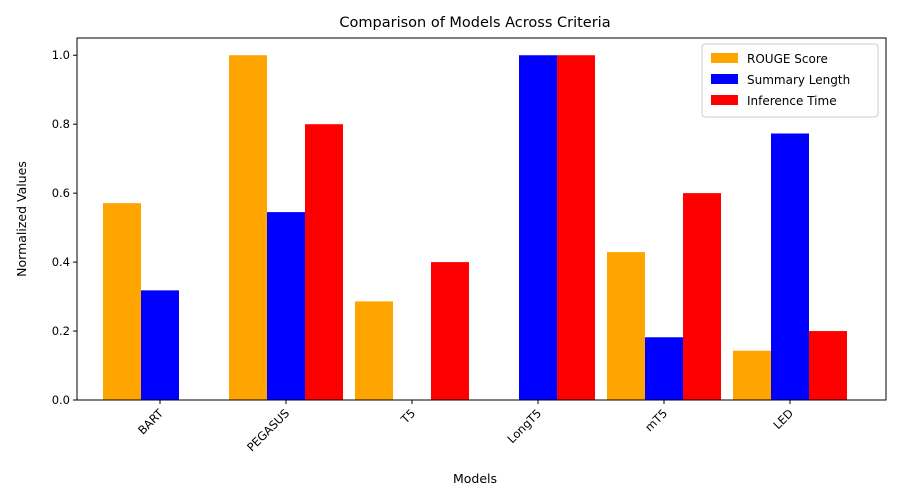 The image size is (900, 500). I want to click on bar-summary-length-bart, so click(160, 345).